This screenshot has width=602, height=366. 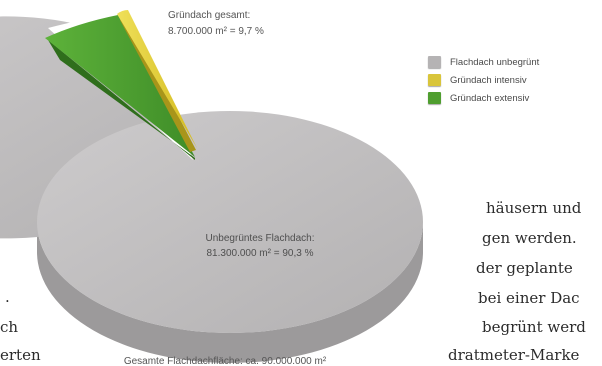 I want to click on slice-gruendach-intensiv, so click(x=157, y=79).